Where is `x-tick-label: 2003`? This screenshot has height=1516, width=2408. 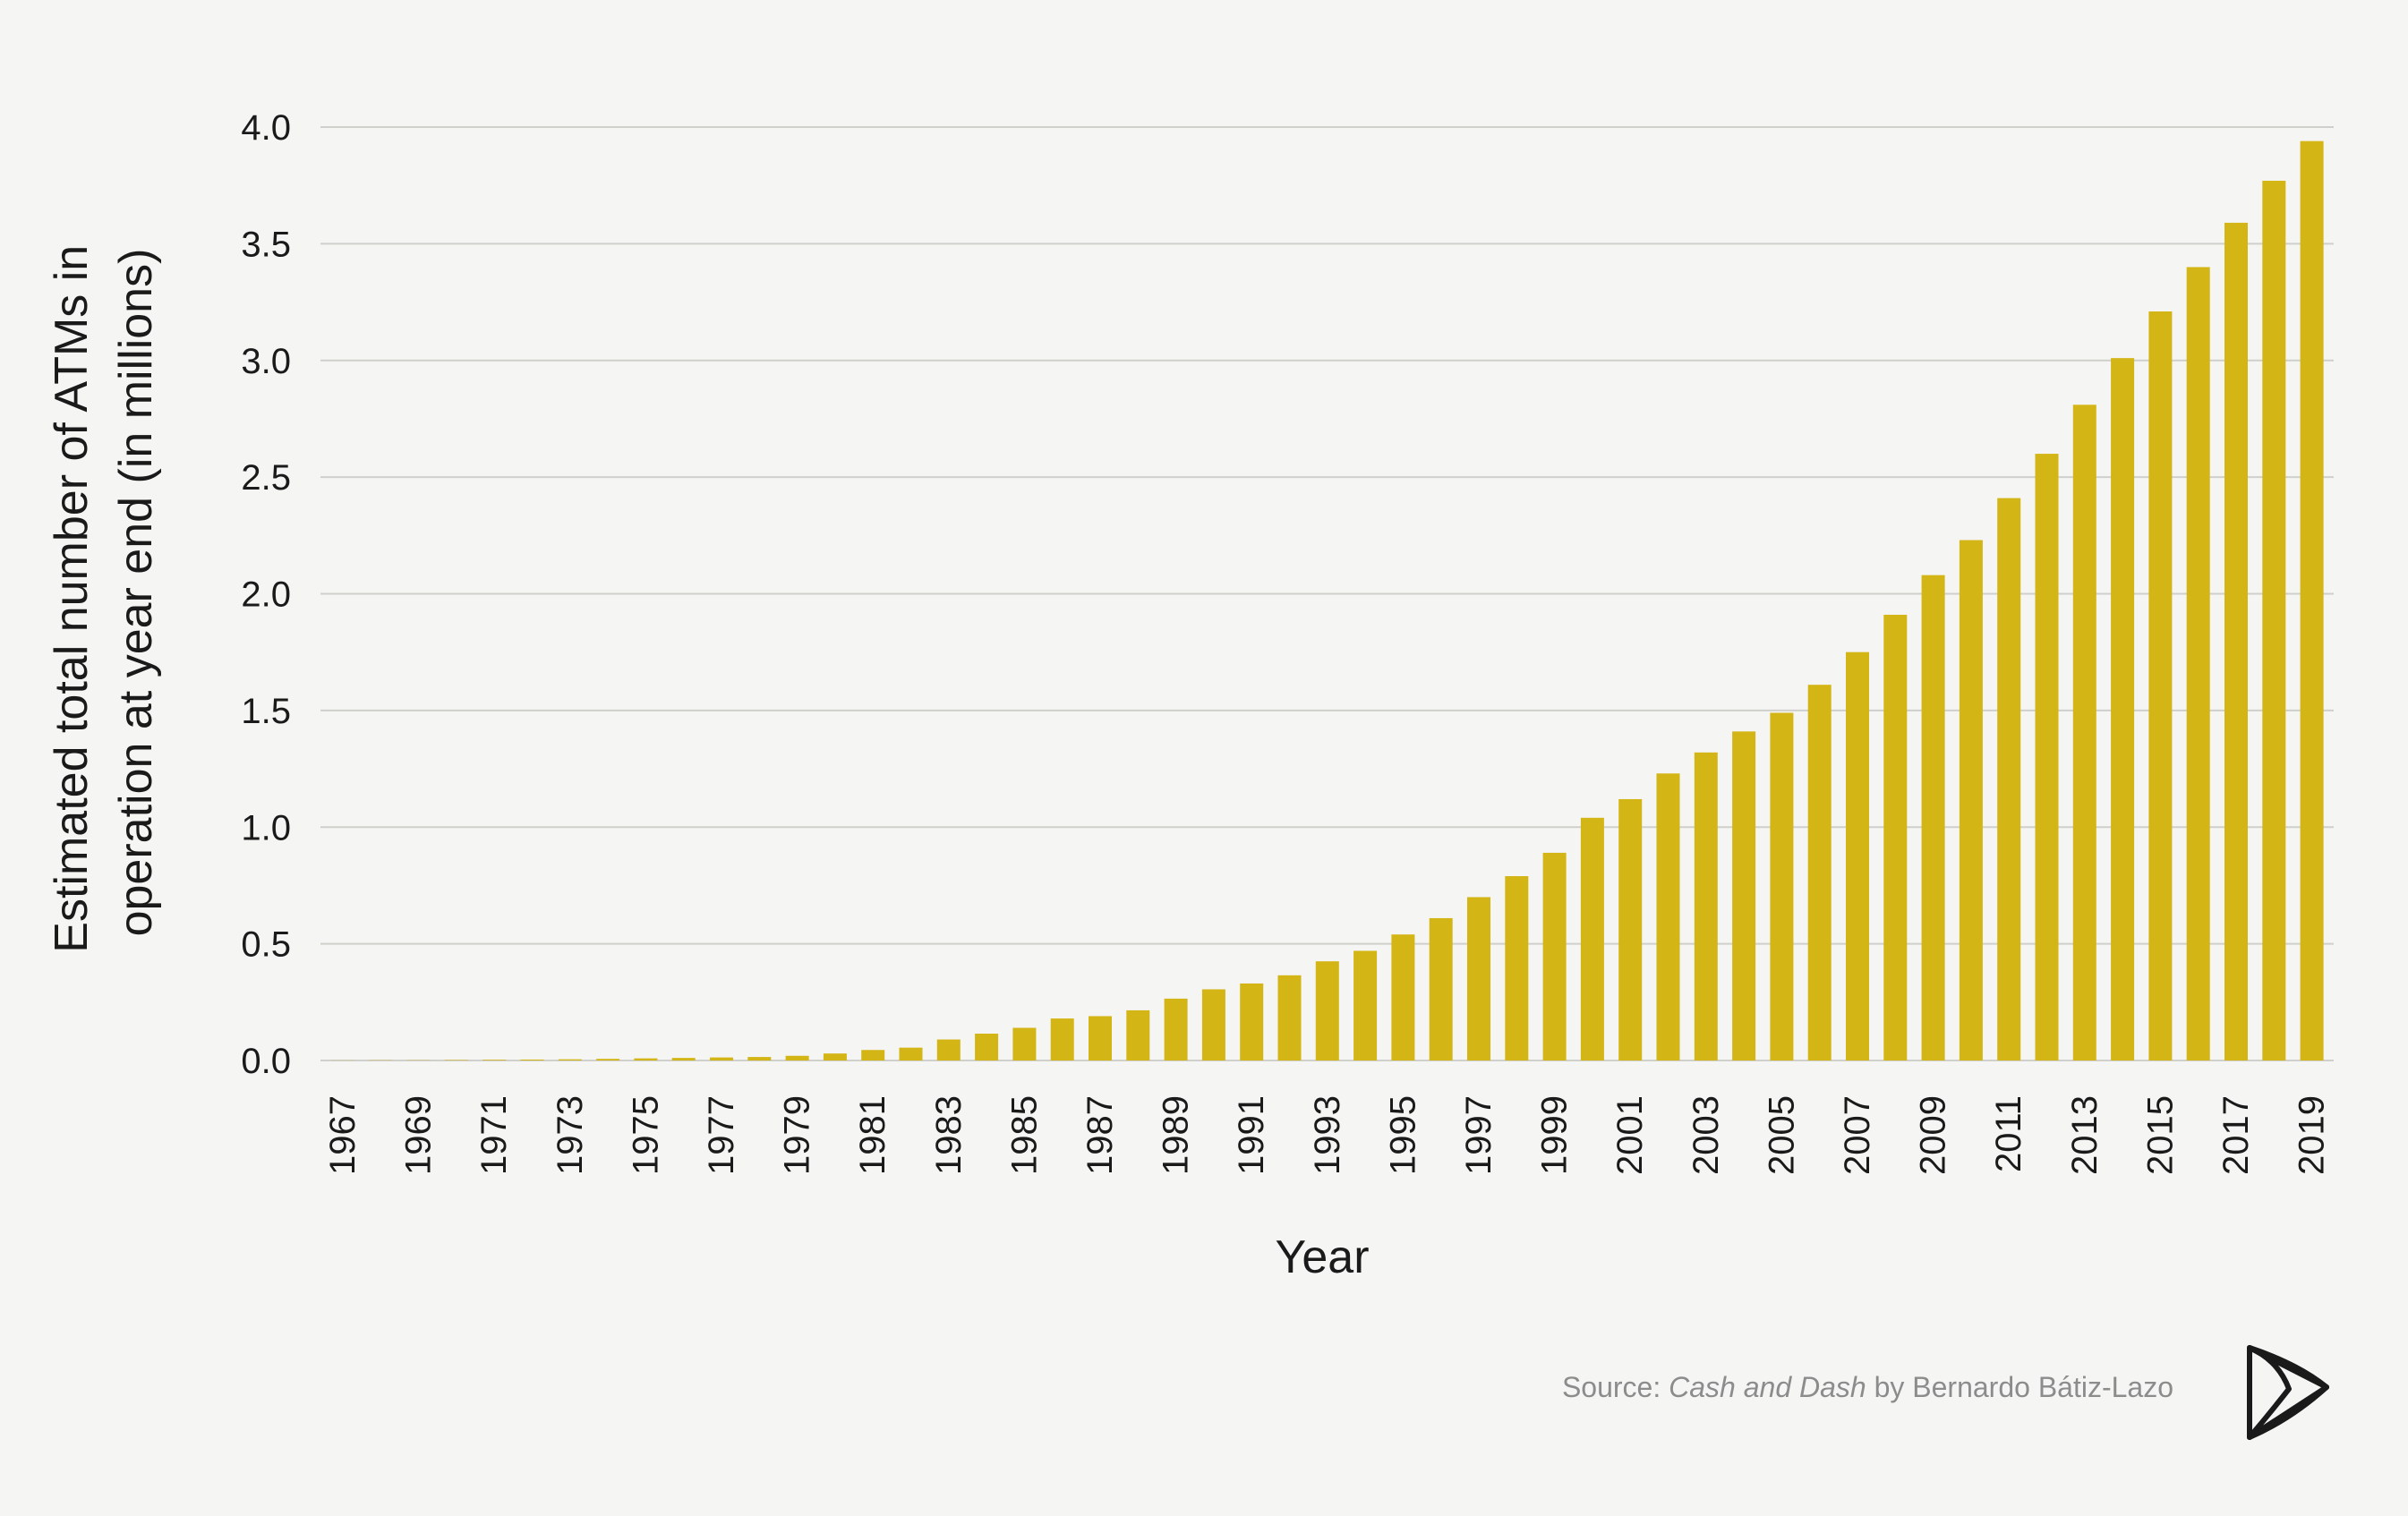
x-tick-label: 2003 is located at coordinates (1706, 1135).